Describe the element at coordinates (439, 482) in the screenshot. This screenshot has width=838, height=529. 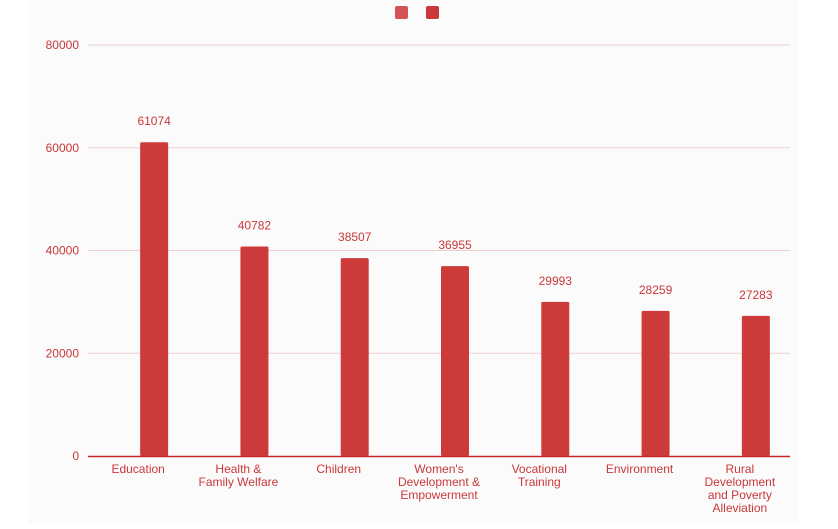
I see `category-label: Women's Development & Empowerment` at that location.